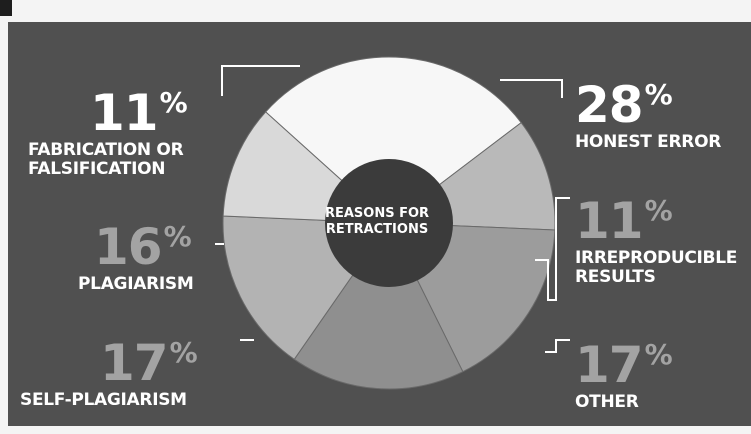 Image resolution: width=751 pixels, height=434 pixels. I want to click on donut-hole, so click(389, 223).